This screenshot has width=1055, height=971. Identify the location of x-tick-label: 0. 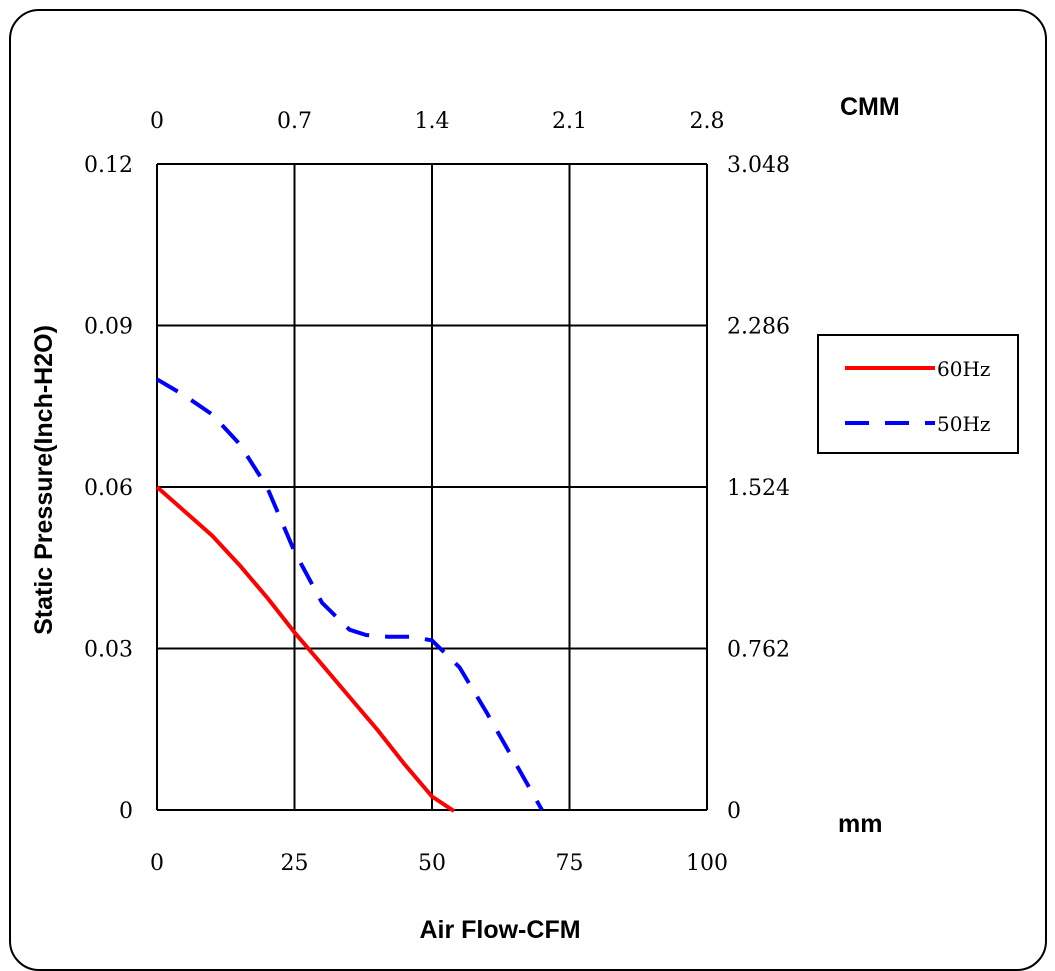
(157, 863).